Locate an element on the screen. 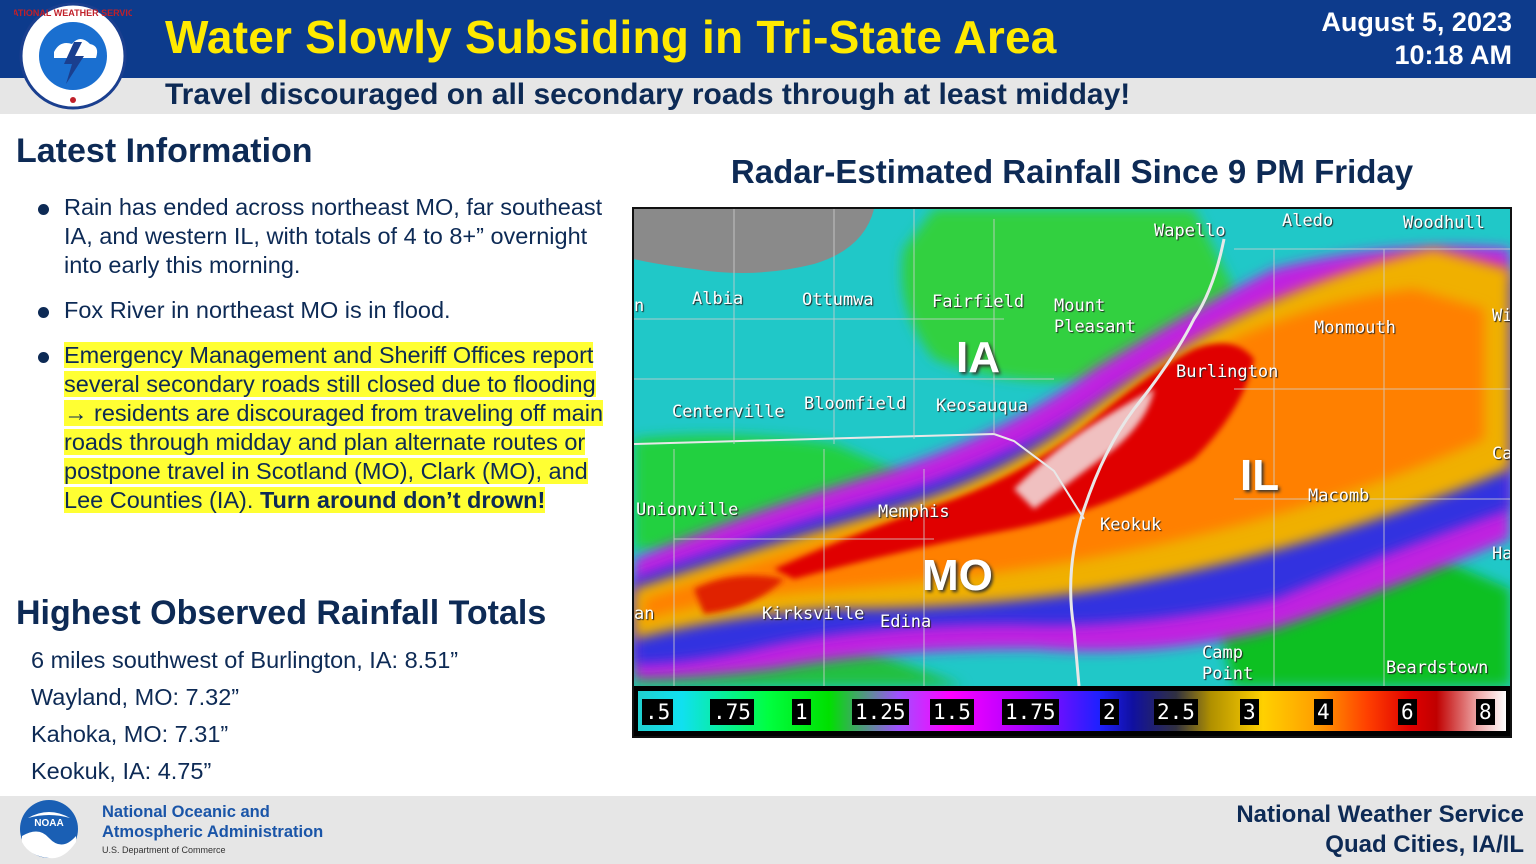  city-label: Macomb is located at coordinates (1339, 496).